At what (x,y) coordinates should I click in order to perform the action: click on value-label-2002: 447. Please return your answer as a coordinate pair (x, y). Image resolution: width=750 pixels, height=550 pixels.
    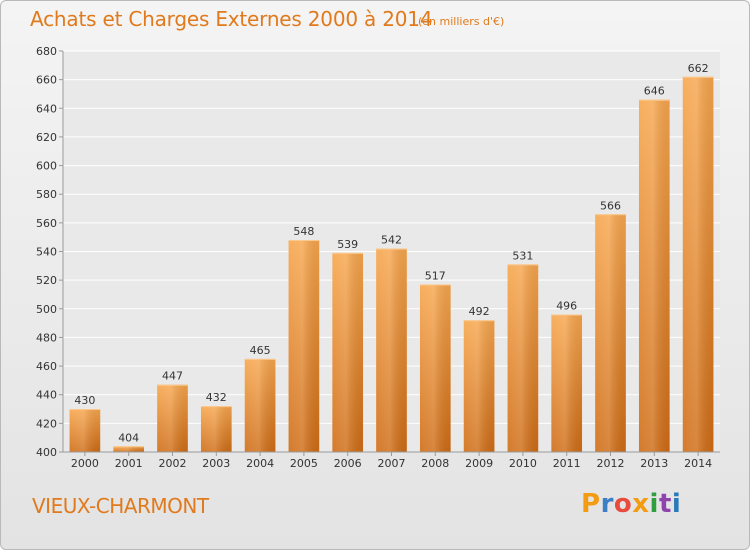
    Looking at the image, I should click on (172, 376).